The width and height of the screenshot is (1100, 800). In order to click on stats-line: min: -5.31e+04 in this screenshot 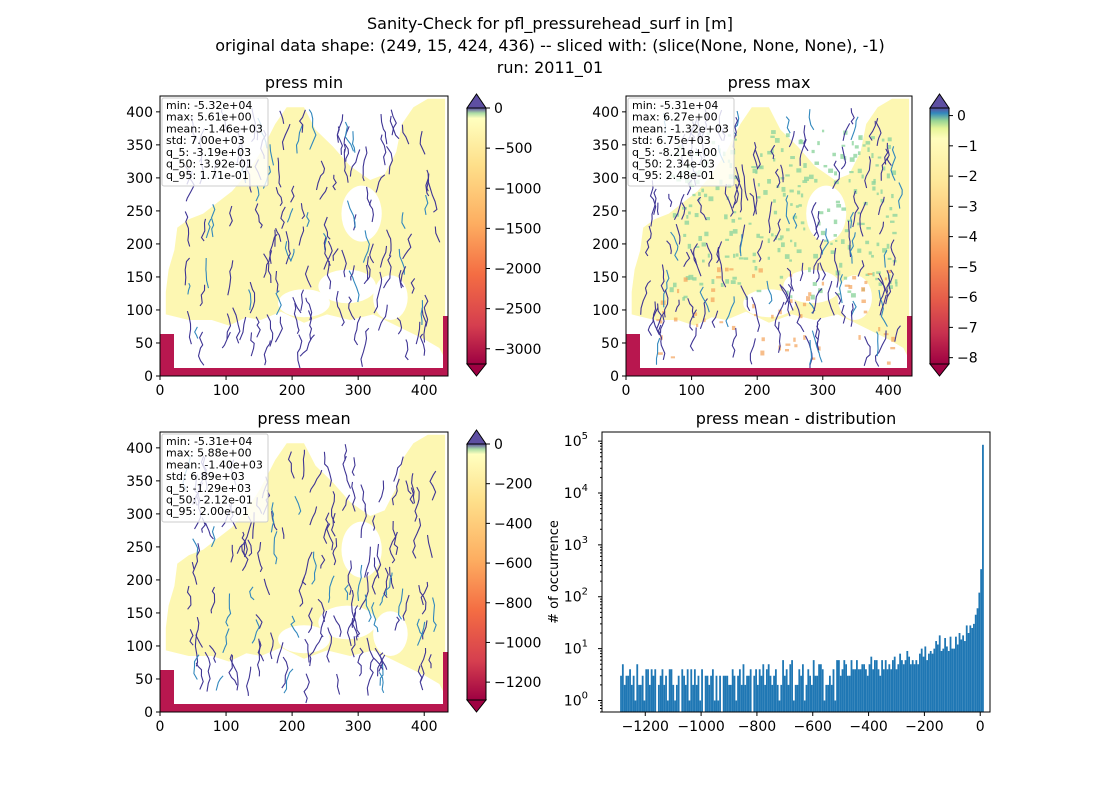, I will do `click(675, 105)`.